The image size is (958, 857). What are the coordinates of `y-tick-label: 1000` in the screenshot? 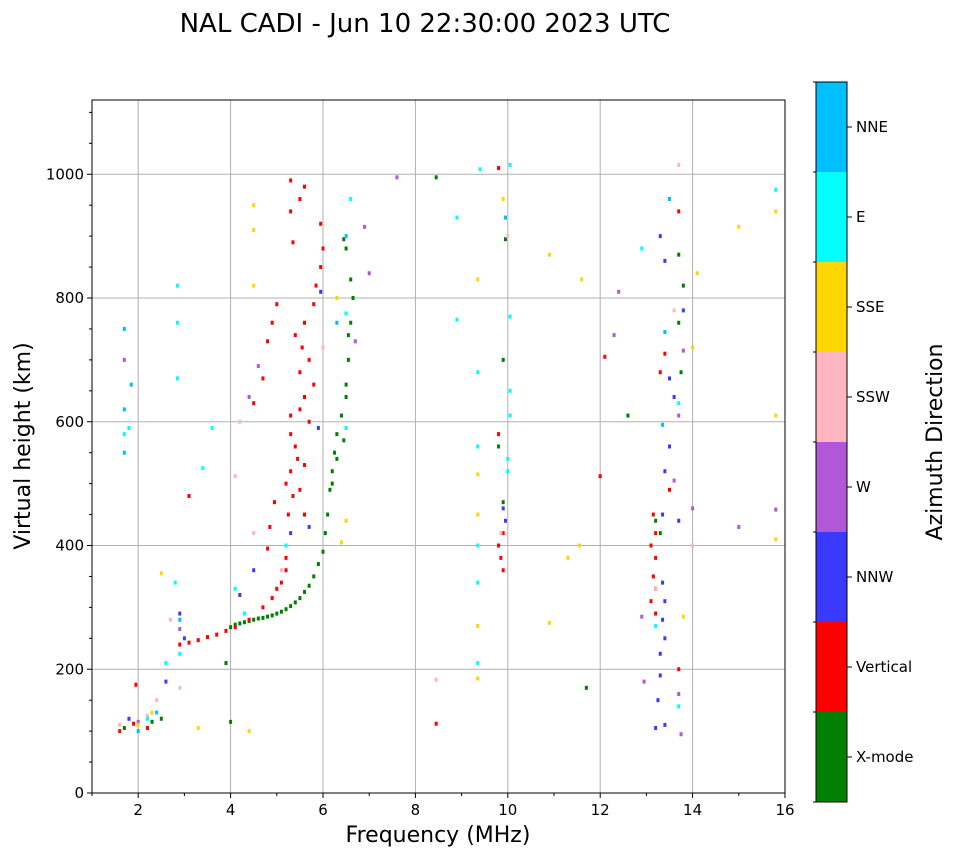 It's located at (65, 174).